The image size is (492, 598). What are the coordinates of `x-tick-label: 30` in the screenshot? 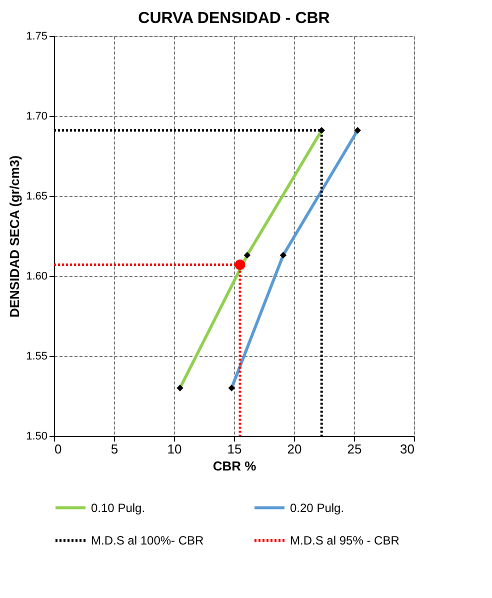 It's located at (407, 449).